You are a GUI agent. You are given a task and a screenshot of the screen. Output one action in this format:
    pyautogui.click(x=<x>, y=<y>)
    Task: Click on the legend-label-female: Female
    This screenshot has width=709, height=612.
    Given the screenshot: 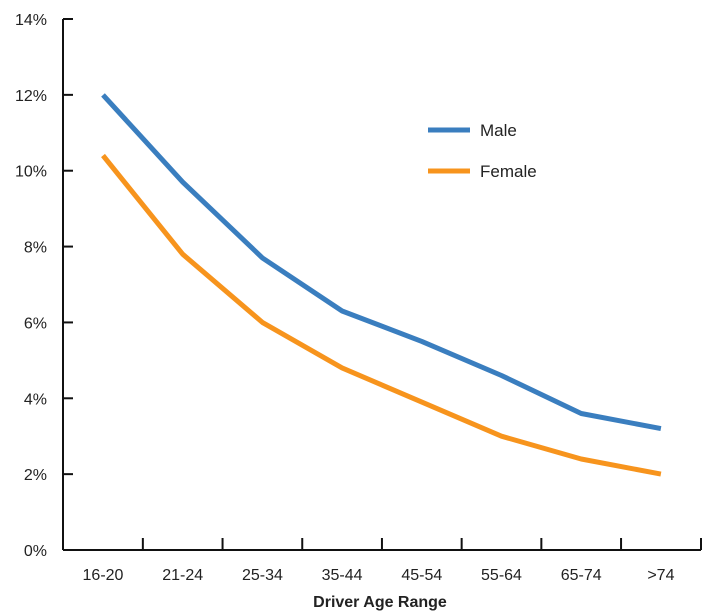 What is the action you would take?
    pyautogui.click(x=508, y=171)
    